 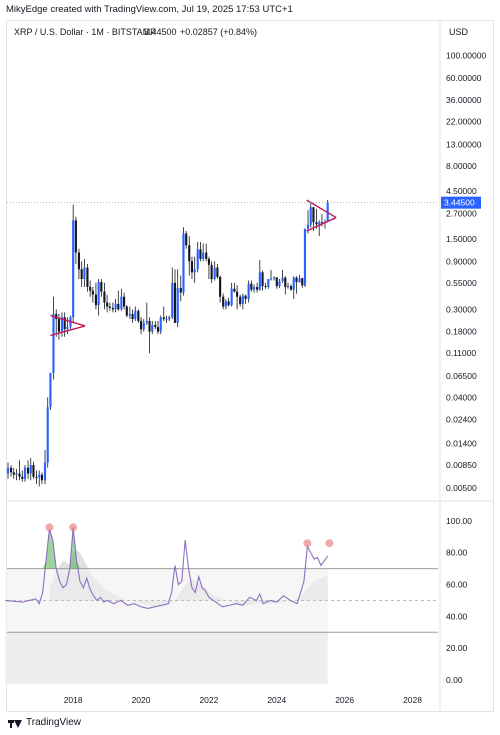 I want to click on last-price-label: 3.44500, so click(x=459, y=203).